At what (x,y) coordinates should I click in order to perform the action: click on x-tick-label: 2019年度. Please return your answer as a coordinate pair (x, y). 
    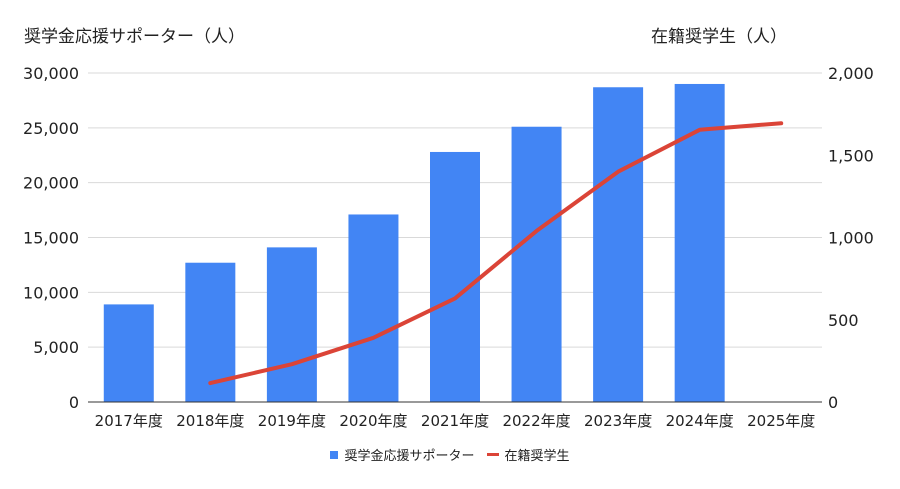
    Looking at the image, I should click on (292, 421).